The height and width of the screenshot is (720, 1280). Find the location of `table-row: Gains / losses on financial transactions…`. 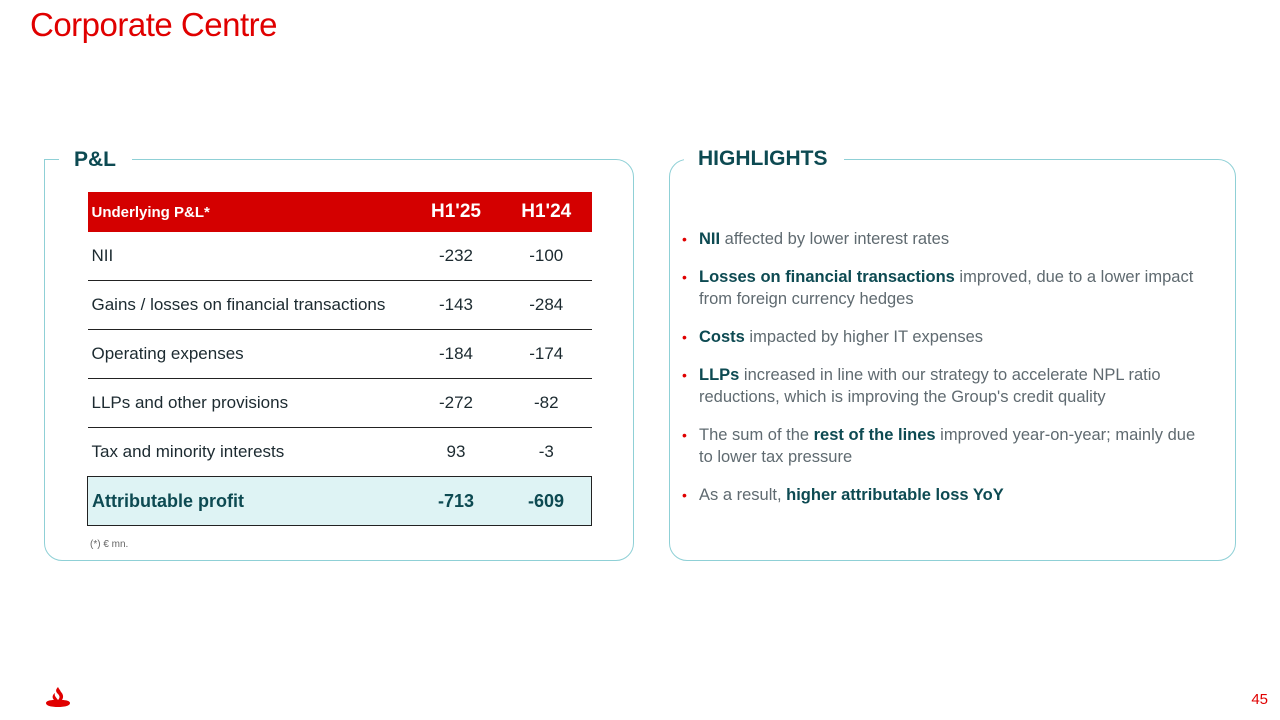

table-row: Gains / losses on financial transactions… is located at coordinates (339, 305).